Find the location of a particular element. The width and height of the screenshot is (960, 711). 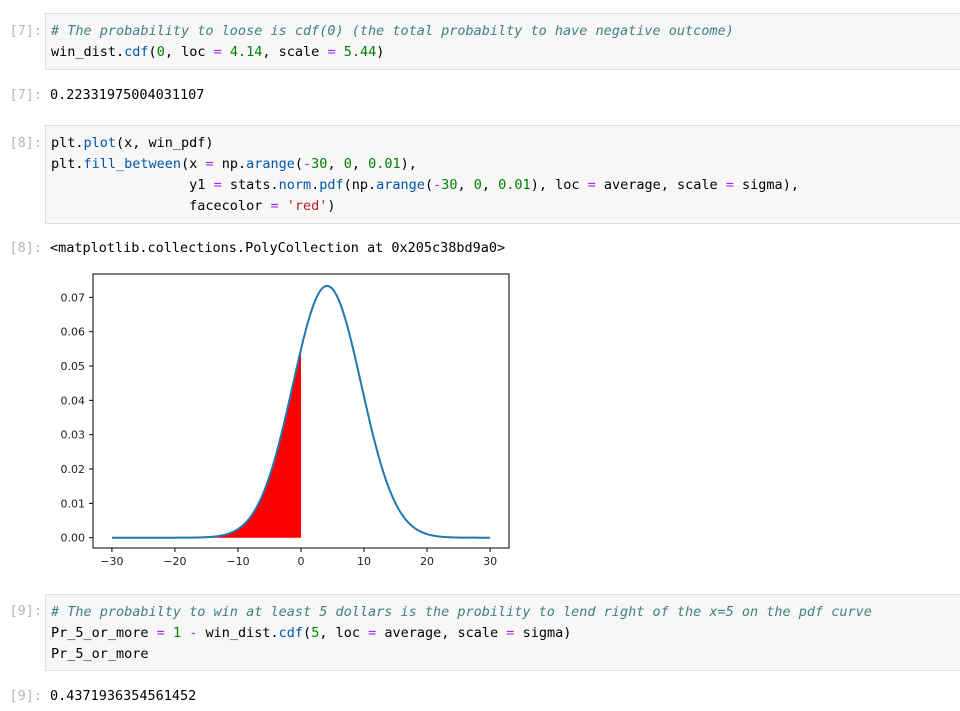

code-token: 5.44 is located at coordinates (360, 52).